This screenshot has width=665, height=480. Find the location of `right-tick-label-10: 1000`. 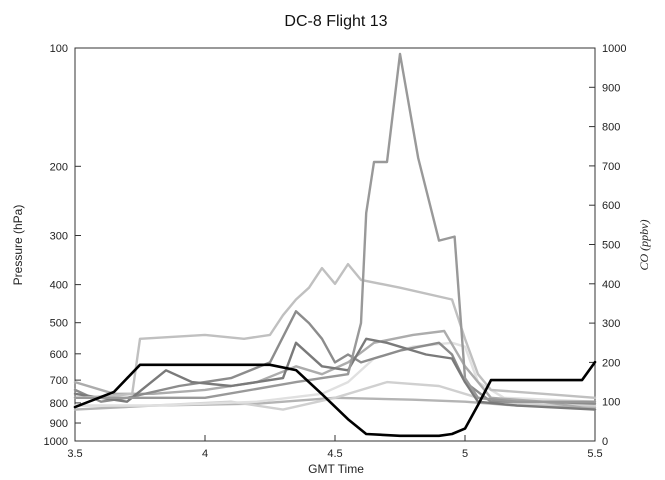

right-tick-label-10: 1000 is located at coordinates (614, 49).